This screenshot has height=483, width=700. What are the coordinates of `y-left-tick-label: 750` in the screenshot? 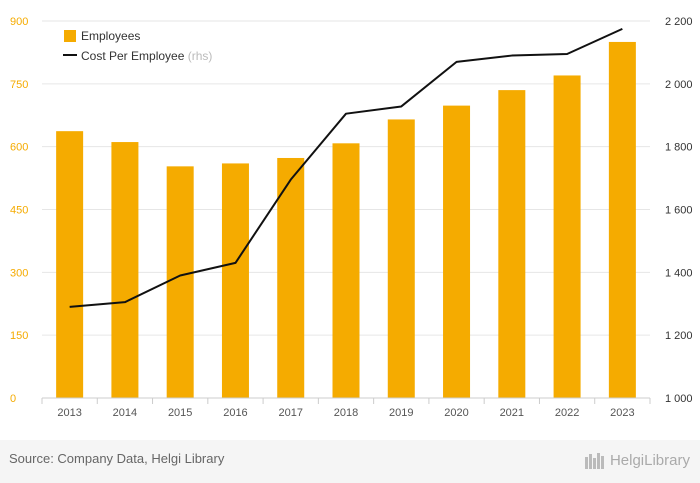 It's located at (19, 85).